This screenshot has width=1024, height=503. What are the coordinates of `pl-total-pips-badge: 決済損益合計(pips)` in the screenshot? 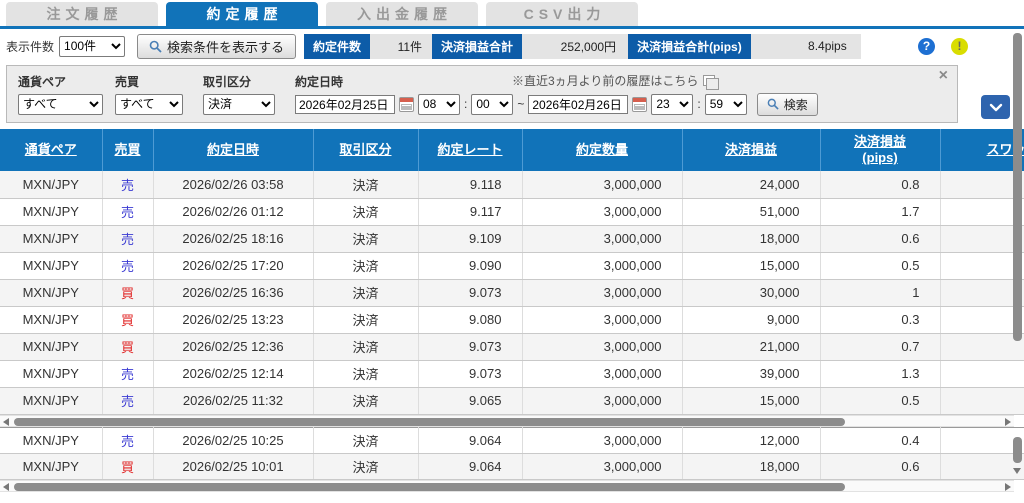 It's located at (689, 46).